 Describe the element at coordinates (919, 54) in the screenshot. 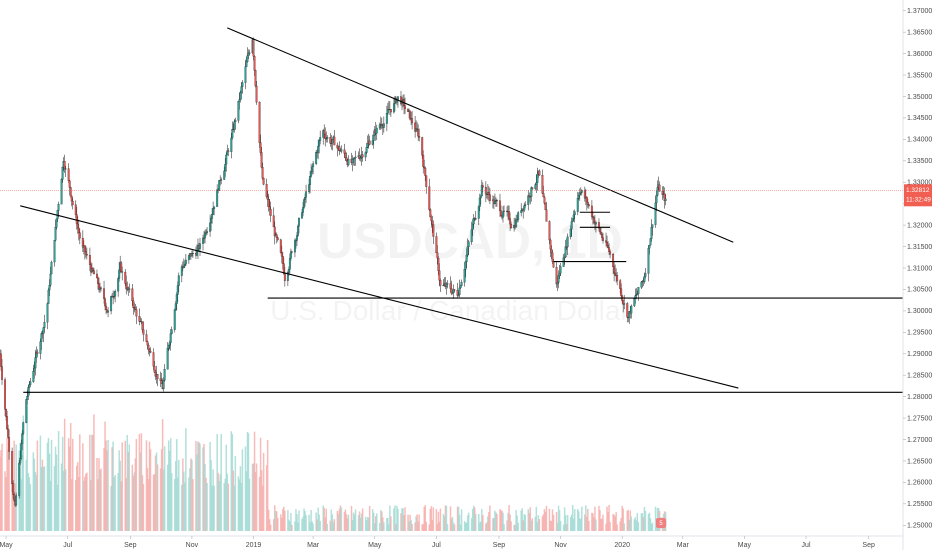

I see `price-tick-label: 1.36000` at that location.